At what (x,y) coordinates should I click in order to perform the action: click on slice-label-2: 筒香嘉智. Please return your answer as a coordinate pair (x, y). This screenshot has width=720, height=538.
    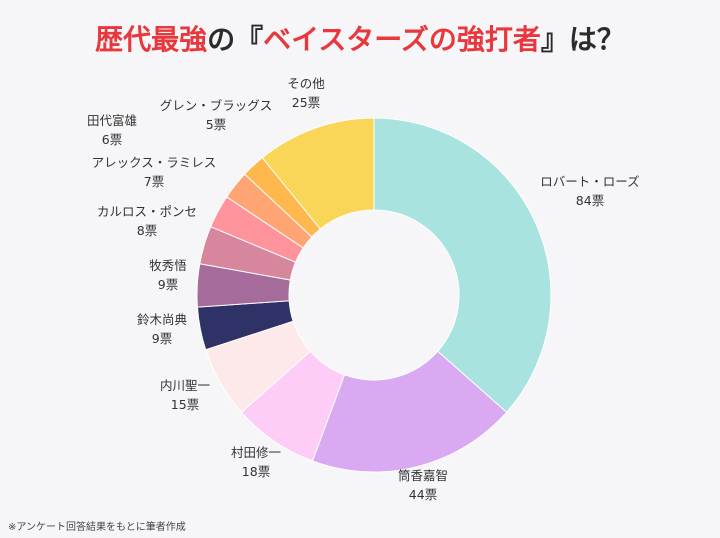
    Looking at the image, I should click on (423, 475).